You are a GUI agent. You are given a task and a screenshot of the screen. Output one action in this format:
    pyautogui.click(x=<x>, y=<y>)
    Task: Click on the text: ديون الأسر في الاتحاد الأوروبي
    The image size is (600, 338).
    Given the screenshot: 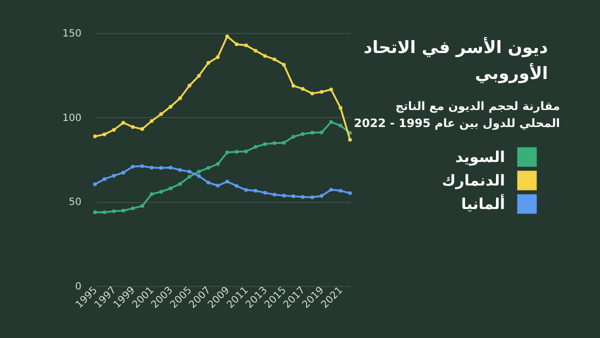 What is the action you would take?
    pyautogui.click(x=456, y=60)
    